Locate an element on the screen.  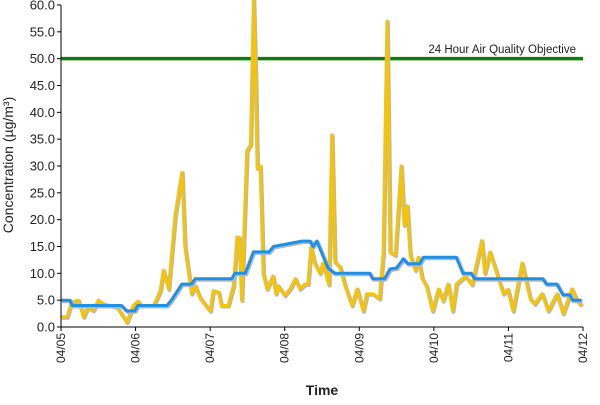
y-tick-label: 10.0 is located at coordinates (42, 273).